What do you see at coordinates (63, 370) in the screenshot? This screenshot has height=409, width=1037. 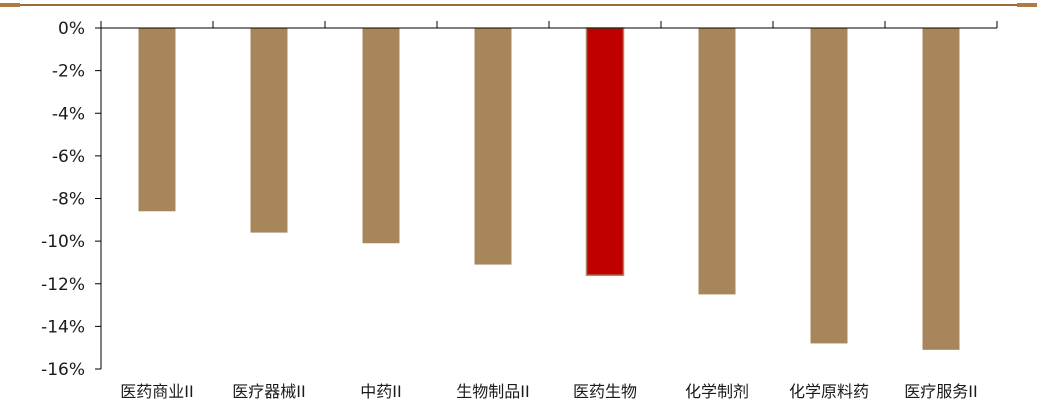 I see `y-tick-label: -16%` at bounding box center [63, 370].